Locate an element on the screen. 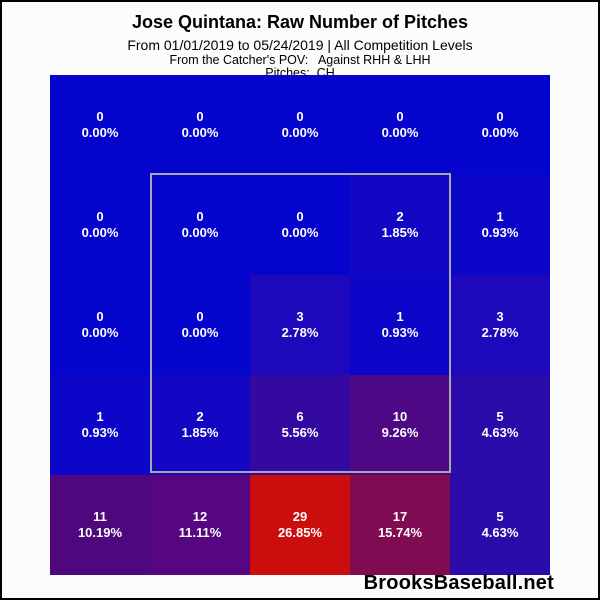 The width and height of the screenshot is (600, 600). heatmap-cell-r3-c5: 3 2.78% is located at coordinates (500, 325).